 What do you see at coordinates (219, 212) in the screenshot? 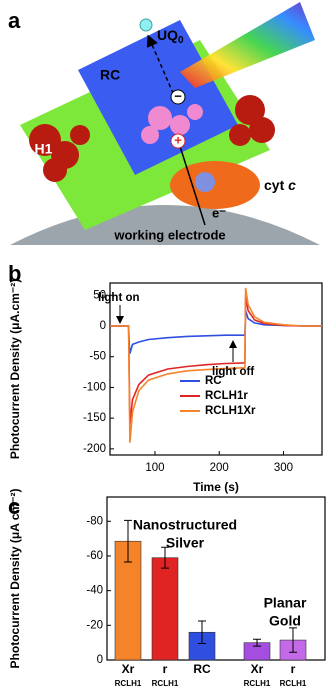
I see `electron-label: e⁻` at bounding box center [219, 212].